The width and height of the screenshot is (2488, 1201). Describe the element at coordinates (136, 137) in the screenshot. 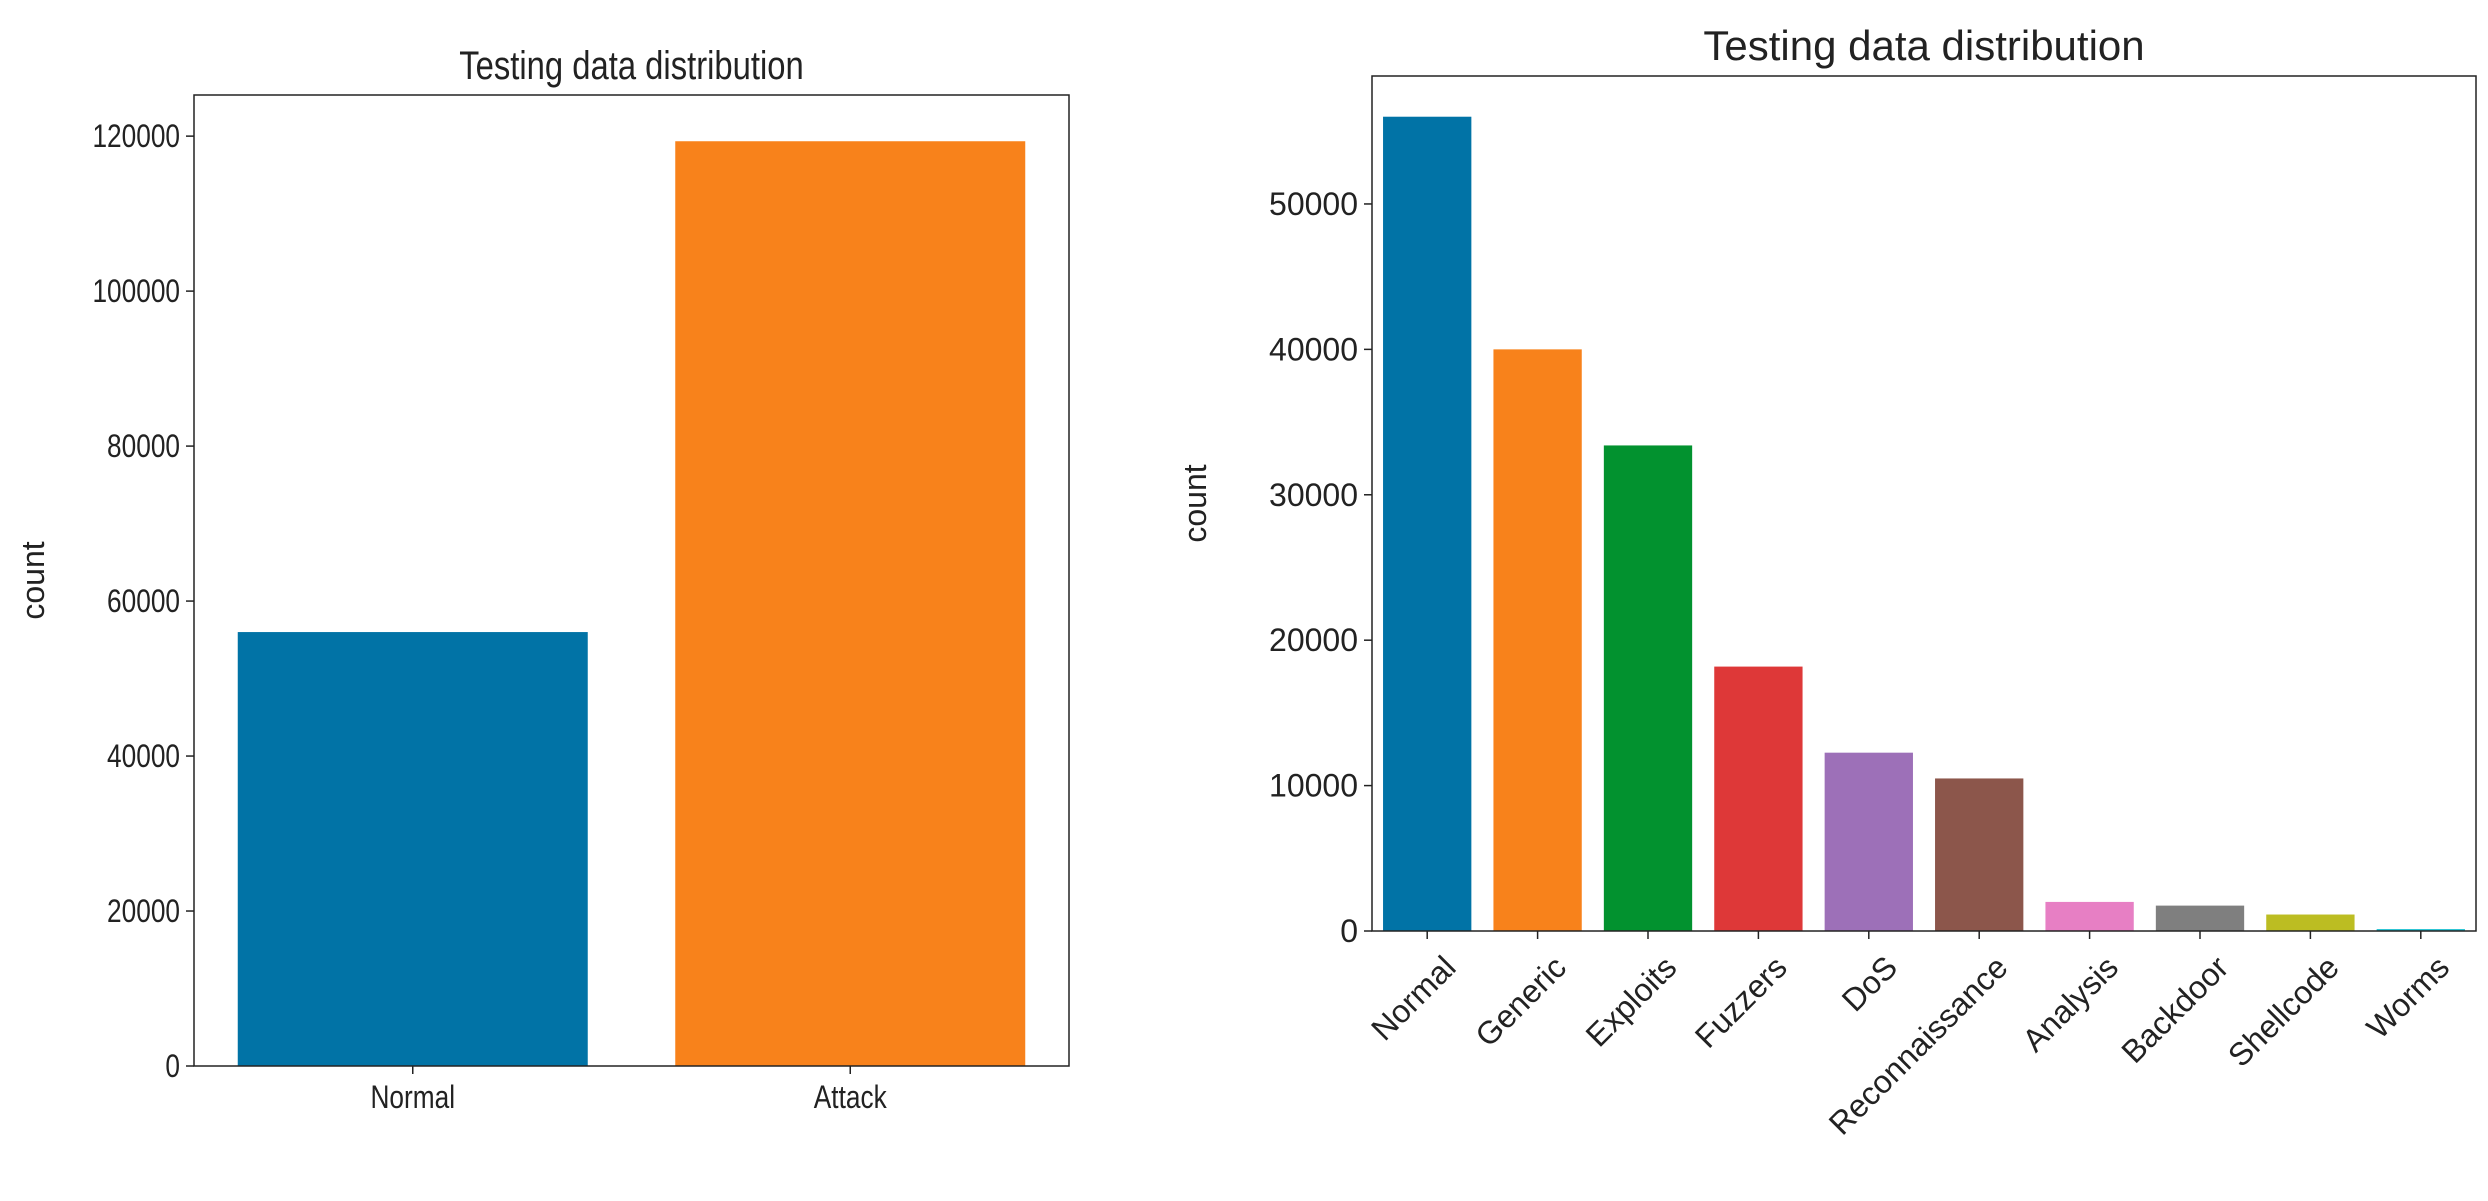

I see `y-tick-label: 120000` at that location.